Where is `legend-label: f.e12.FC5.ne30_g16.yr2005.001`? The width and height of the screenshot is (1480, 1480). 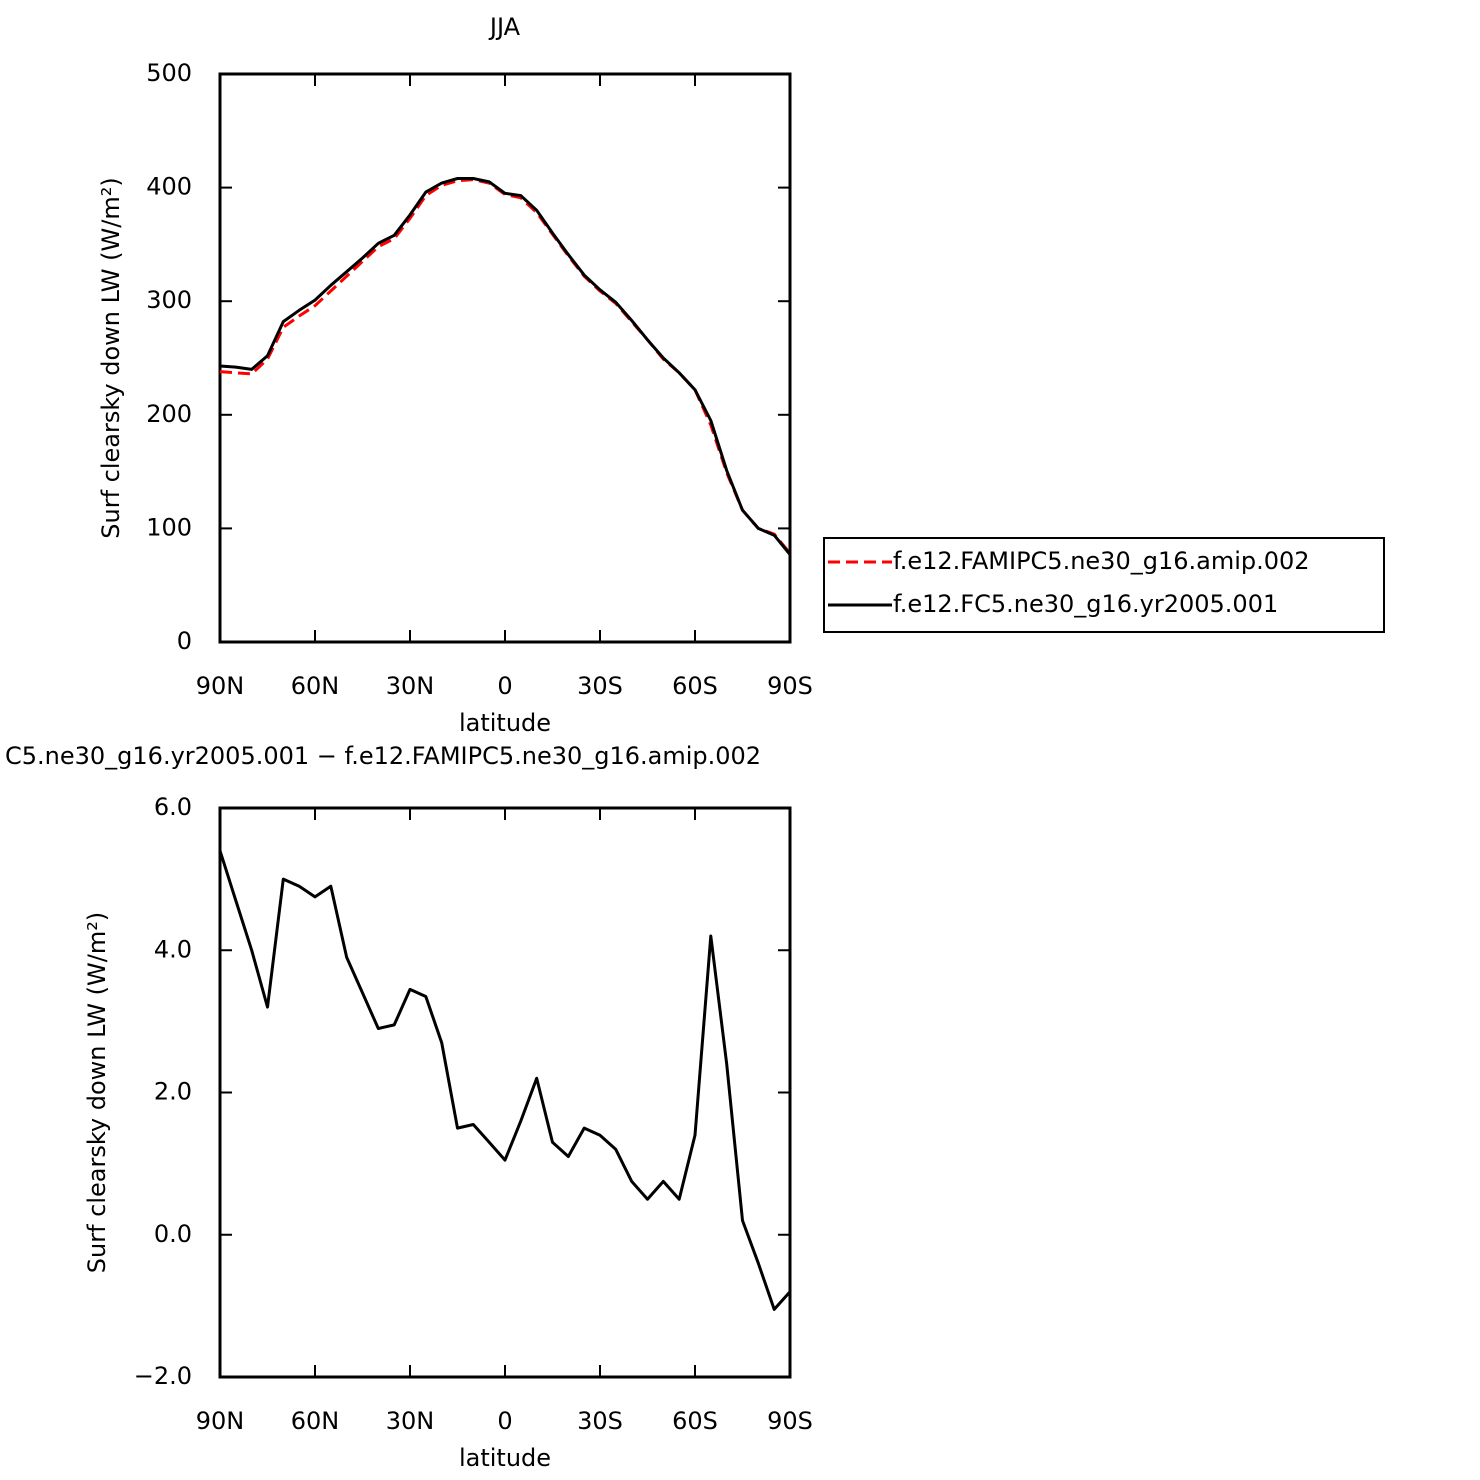 legend-label: f.e12.FC5.ne30_g16.yr2005.001 is located at coordinates (1085, 604).